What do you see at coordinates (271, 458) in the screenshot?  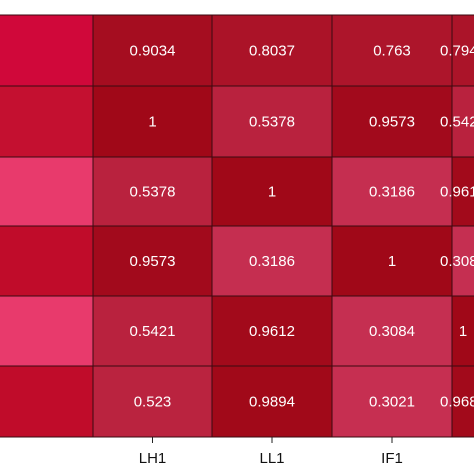 I see `x-tick-label: LL1` at bounding box center [271, 458].